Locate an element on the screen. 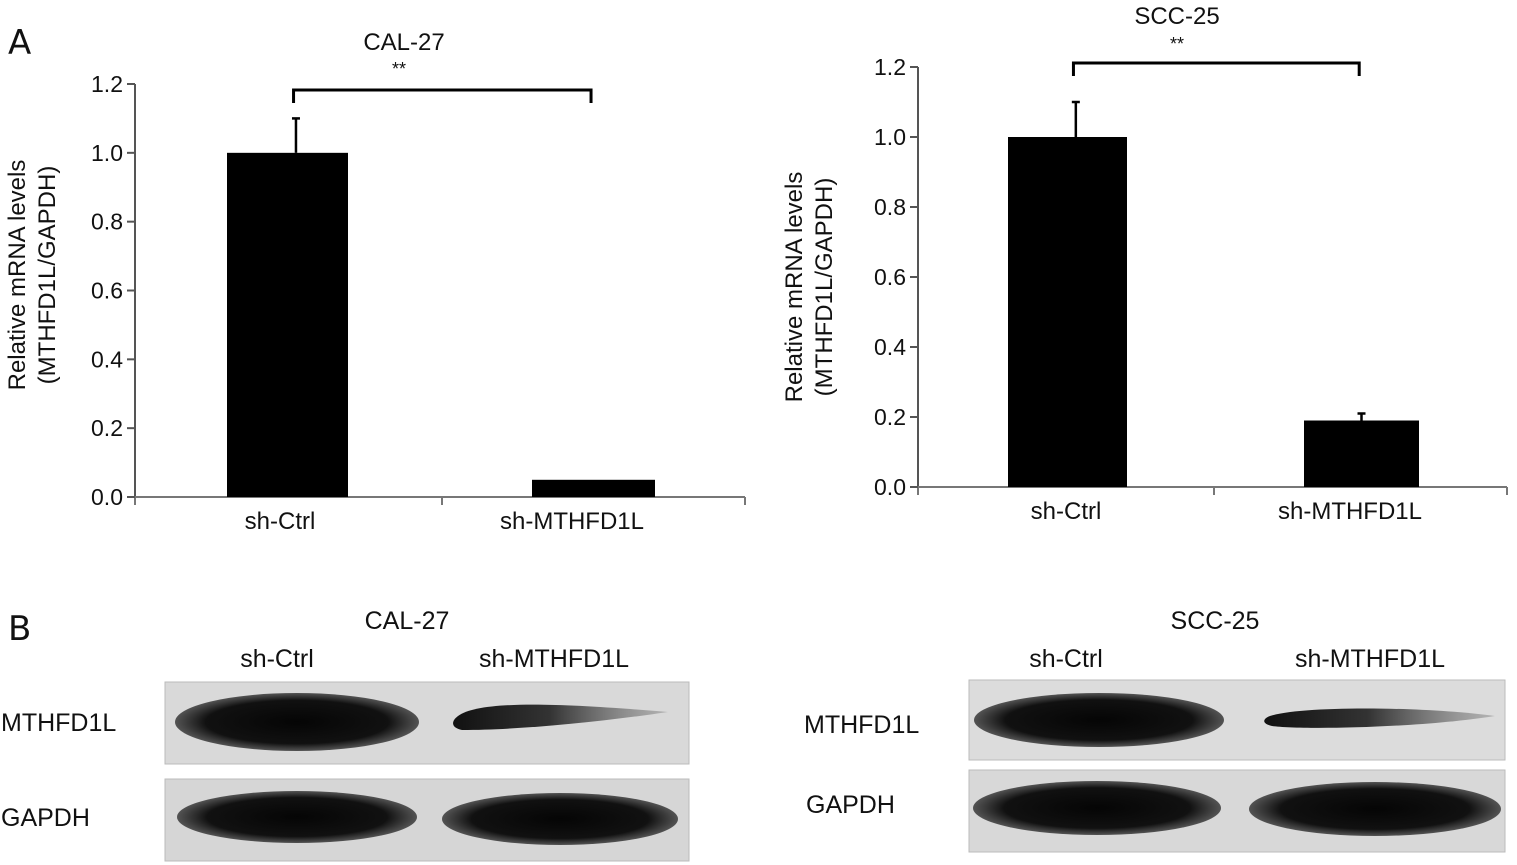  chart-title: SCC-25 is located at coordinates (1176, 16).